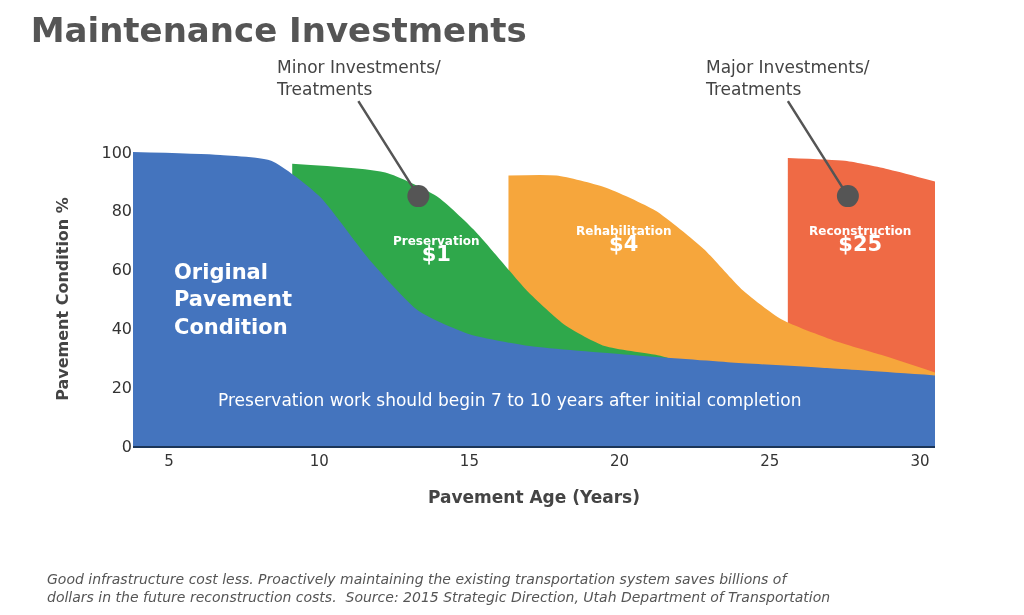 Image resolution: width=1024 pixels, height=615 pixels. I want to click on x-tick-label: 10, so click(319, 461).